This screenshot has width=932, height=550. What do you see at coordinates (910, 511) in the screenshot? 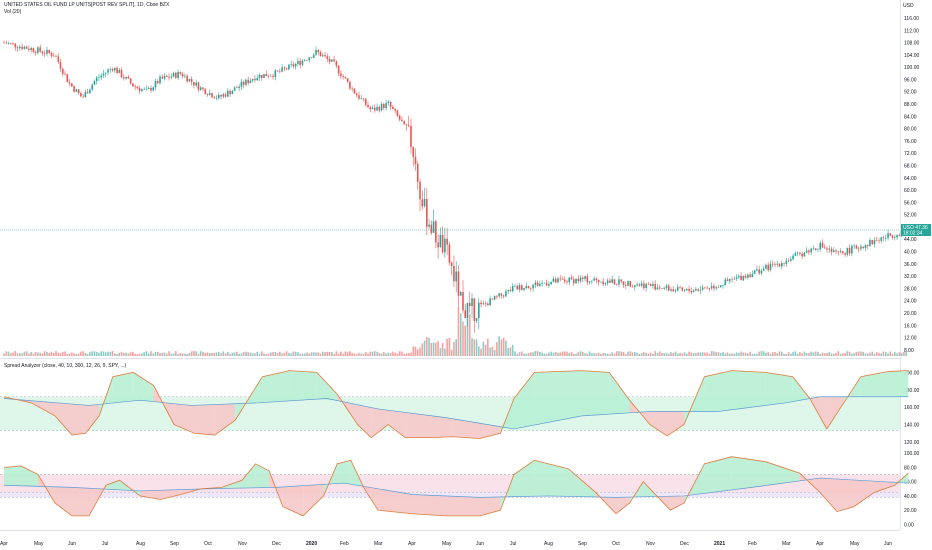
I see `spread-lower-axis-tick: 20.00` at bounding box center [910, 511].